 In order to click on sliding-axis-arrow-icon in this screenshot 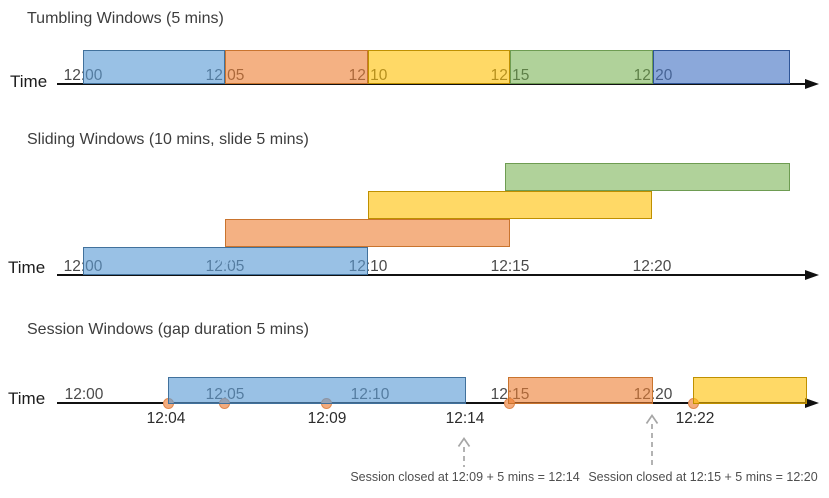, I will do `click(812, 274)`.